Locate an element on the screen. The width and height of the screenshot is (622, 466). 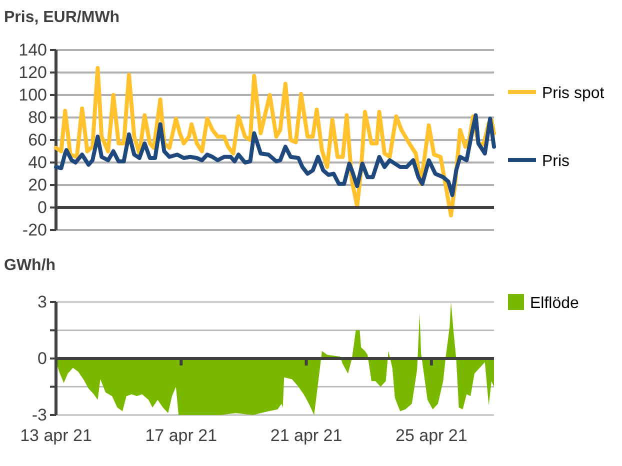
x-tick-label: 21 apr 21 is located at coordinates (306, 435).